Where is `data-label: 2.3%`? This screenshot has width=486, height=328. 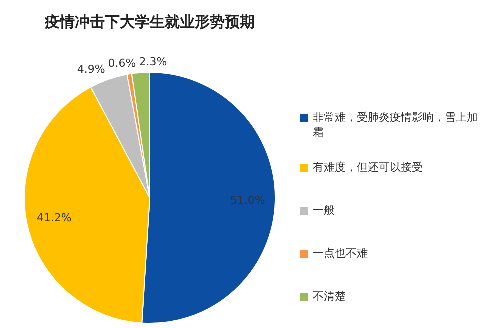 data-label: 2.3% is located at coordinates (153, 62).